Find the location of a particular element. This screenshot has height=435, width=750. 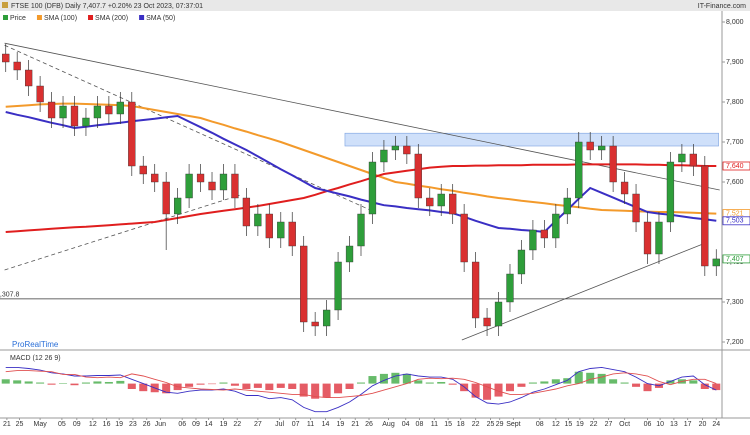

last-value-label: 7,640 is located at coordinates (735, 166).